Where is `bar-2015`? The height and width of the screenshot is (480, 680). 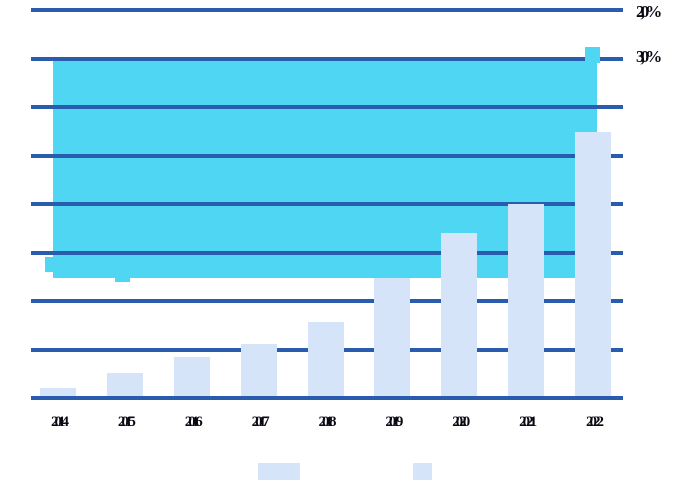 bar-2015 is located at coordinates (124, 385).